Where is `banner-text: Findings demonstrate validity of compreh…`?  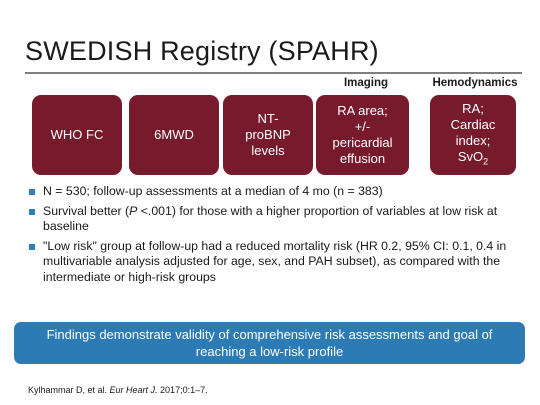
banner-text: Findings demonstrate validity of compreh… is located at coordinates (269, 343).